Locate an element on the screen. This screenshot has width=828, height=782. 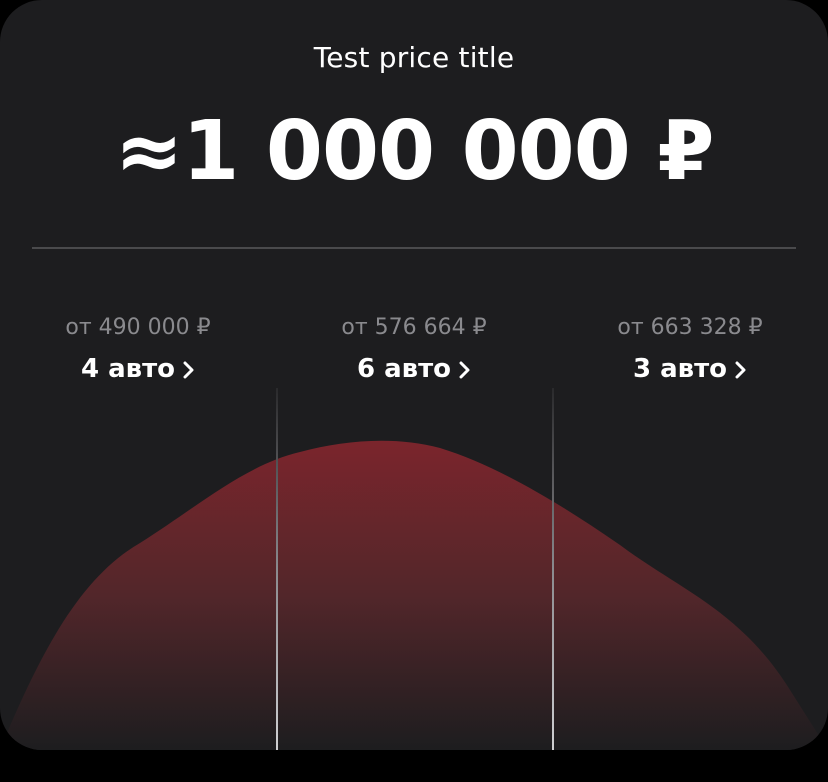
bucket-3-from-price: от 663 328 ₽ is located at coordinates (690, 327).